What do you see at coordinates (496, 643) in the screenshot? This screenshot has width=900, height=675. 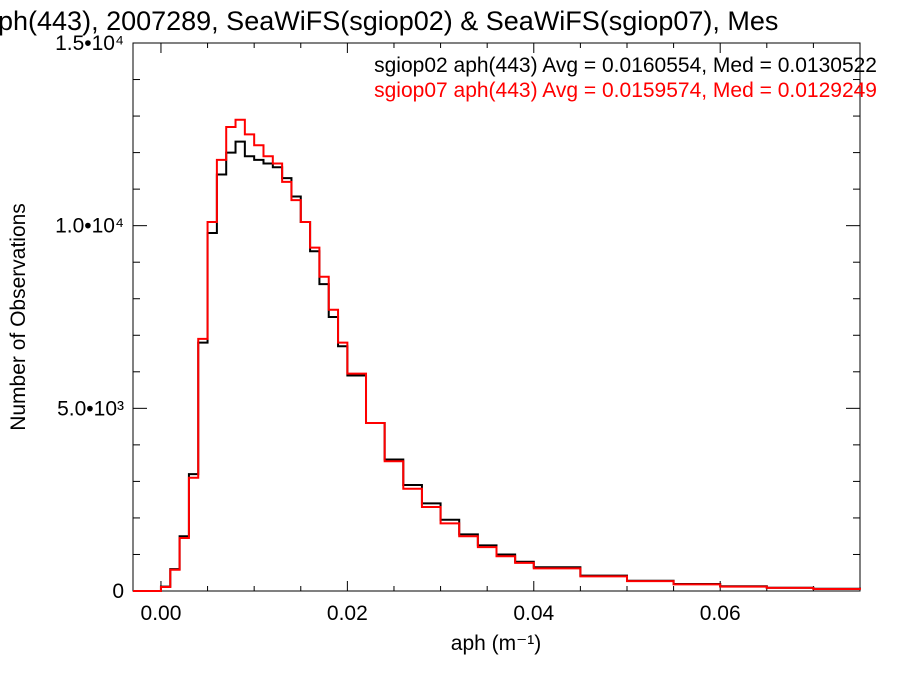 I see `x-axis-label: aph (m⁻¹)` at bounding box center [496, 643].